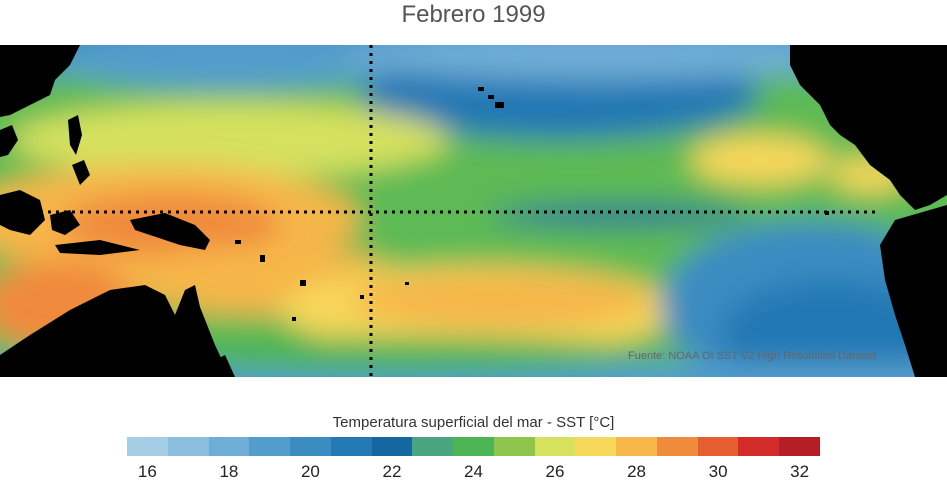 The height and width of the screenshot is (482, 947). I want to click on colorbar-tick-label: 32, so click(800, 471).